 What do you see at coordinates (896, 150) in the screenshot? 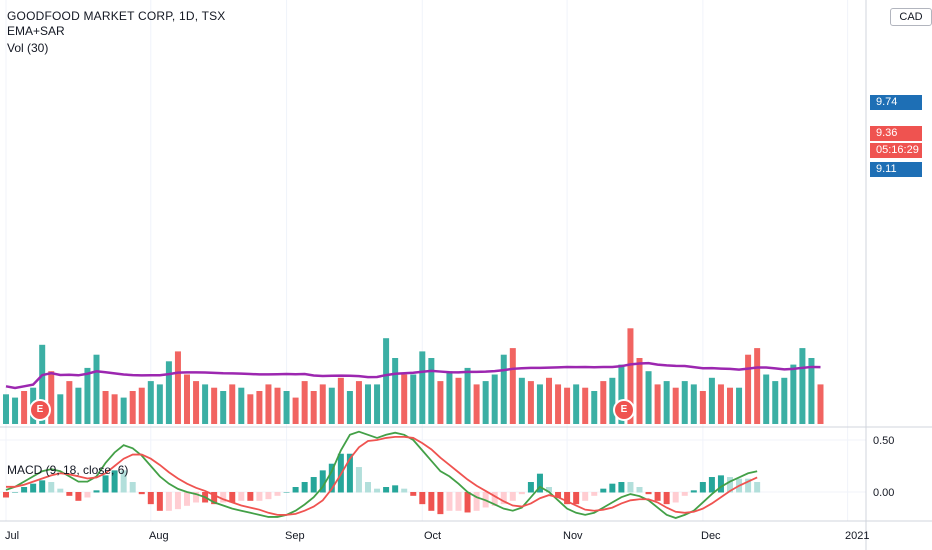
I see `countdown-tag: 05:16:29` at bounding box center [896, 150].